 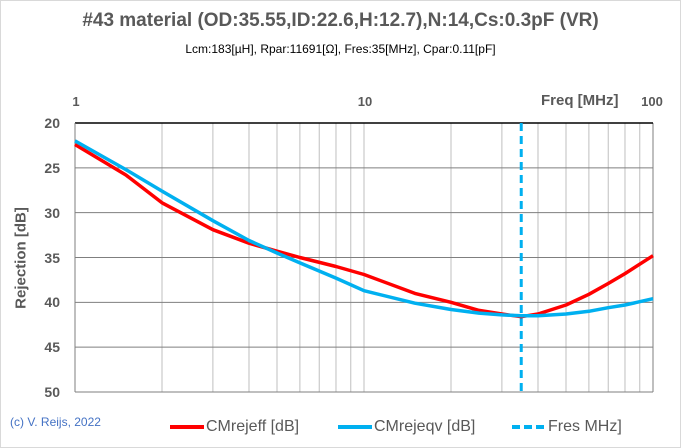 What do you see at coordinates (55, 422) in the screenshot?
I see `copyright-note: (c) V. Reijs, 2022` at bounding box center [55, 422].